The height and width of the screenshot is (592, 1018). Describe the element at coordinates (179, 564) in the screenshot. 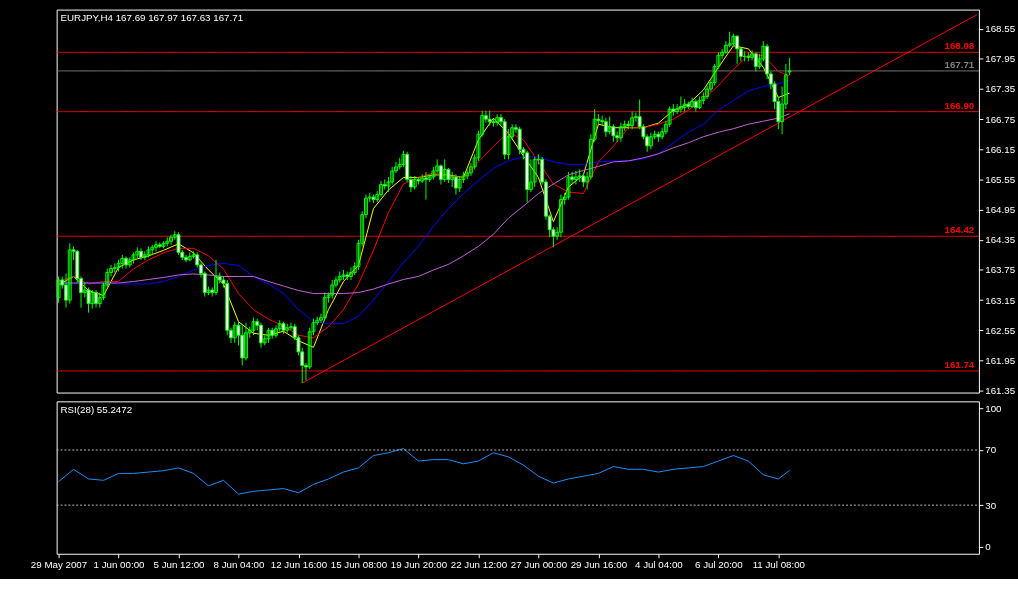

I see `x-tick-label: 5 Jun 12:00` at that location.